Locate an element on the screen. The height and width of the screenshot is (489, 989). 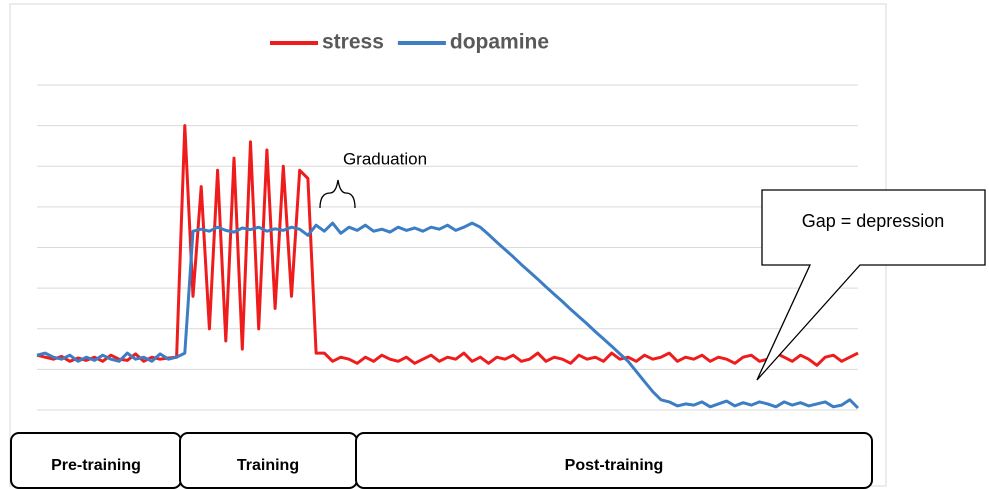
phase-box is located at coordinates (614, 460).